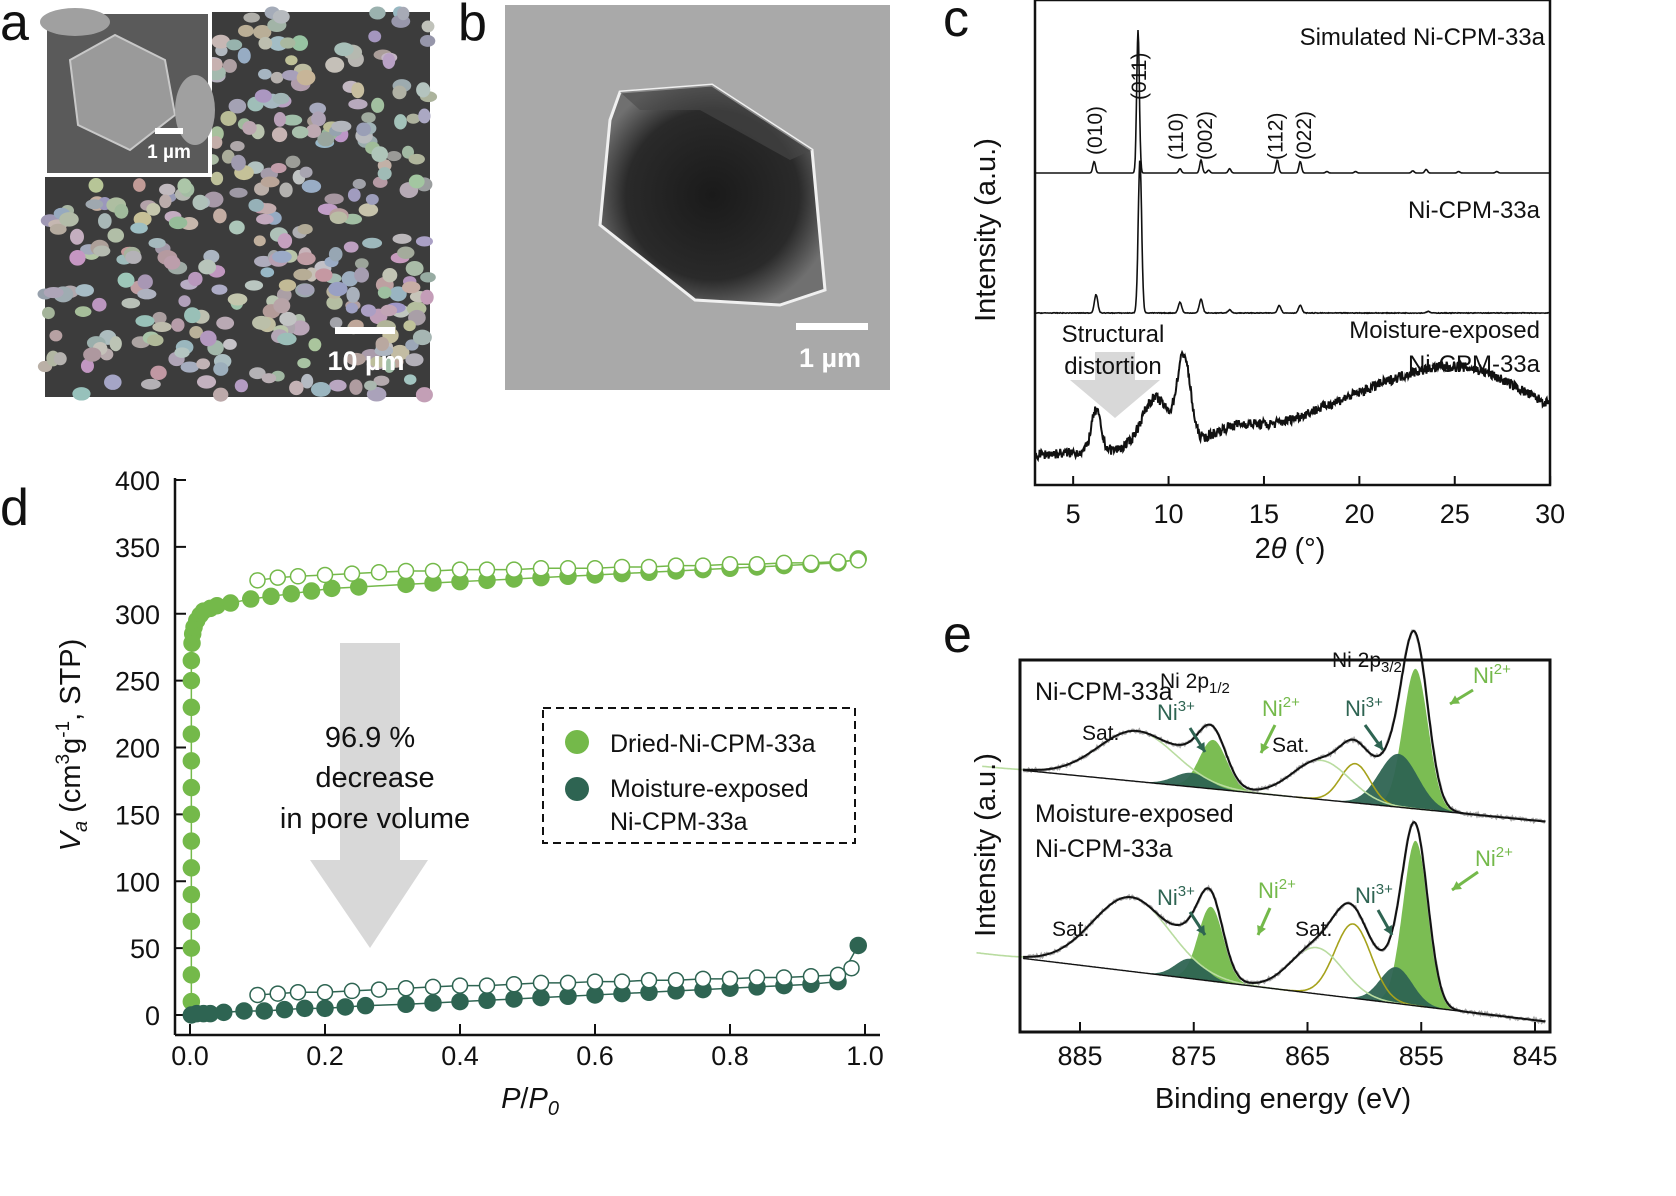 This screenshot has width=1676, height=1196. I want to click on xrd-series-line, so click(1292, 237).